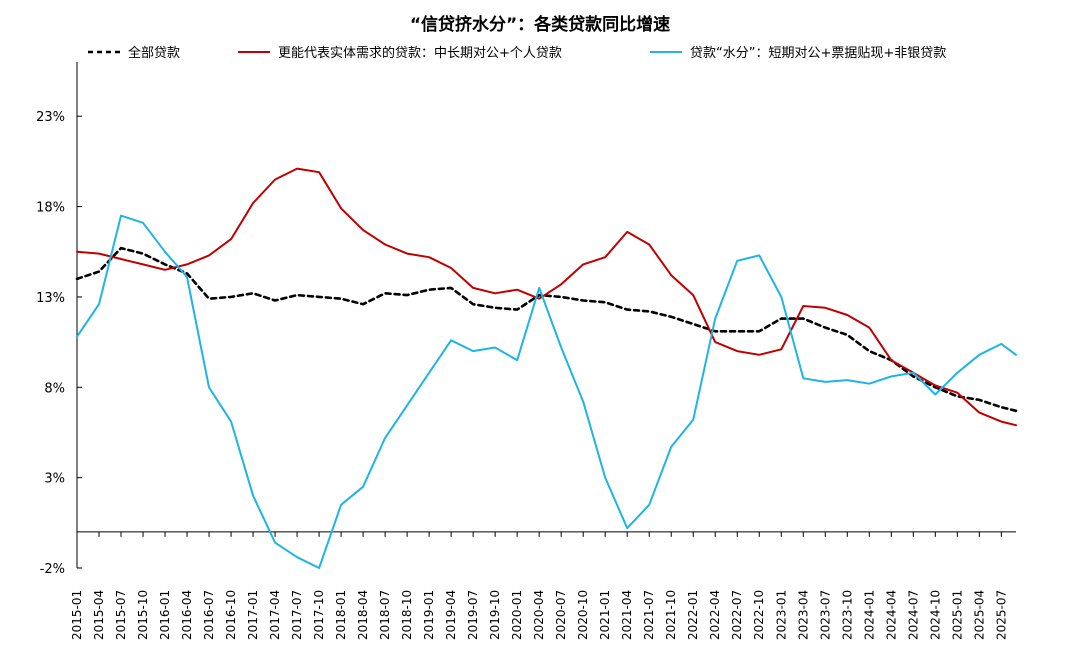 The width and height of the screenshot is (1080, 647). Describe the element at coordinates (957, 615) in the screenshot. I see `x-tick-label: 2025-01` at that location.